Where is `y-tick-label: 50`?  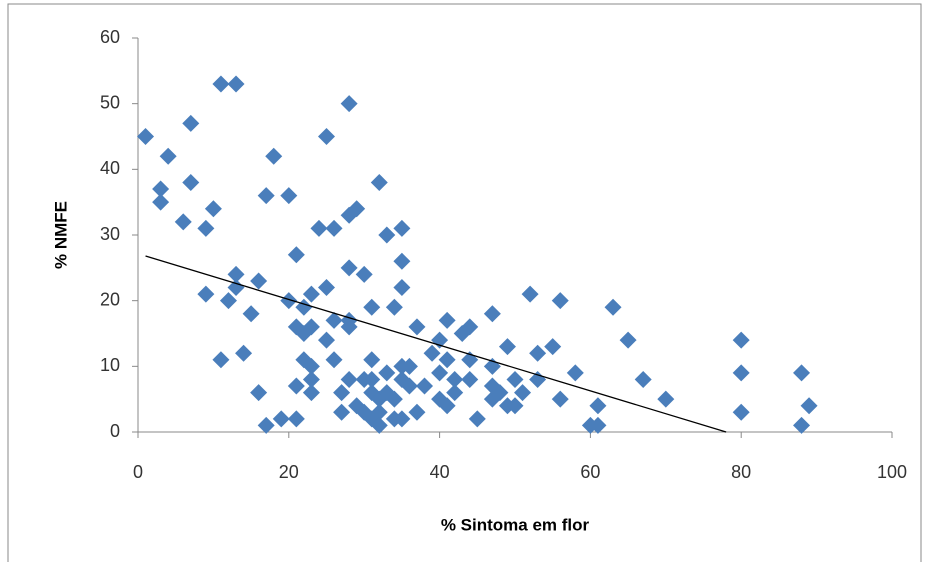
y-tick-label: 50 is located at coordinates (110, 102).